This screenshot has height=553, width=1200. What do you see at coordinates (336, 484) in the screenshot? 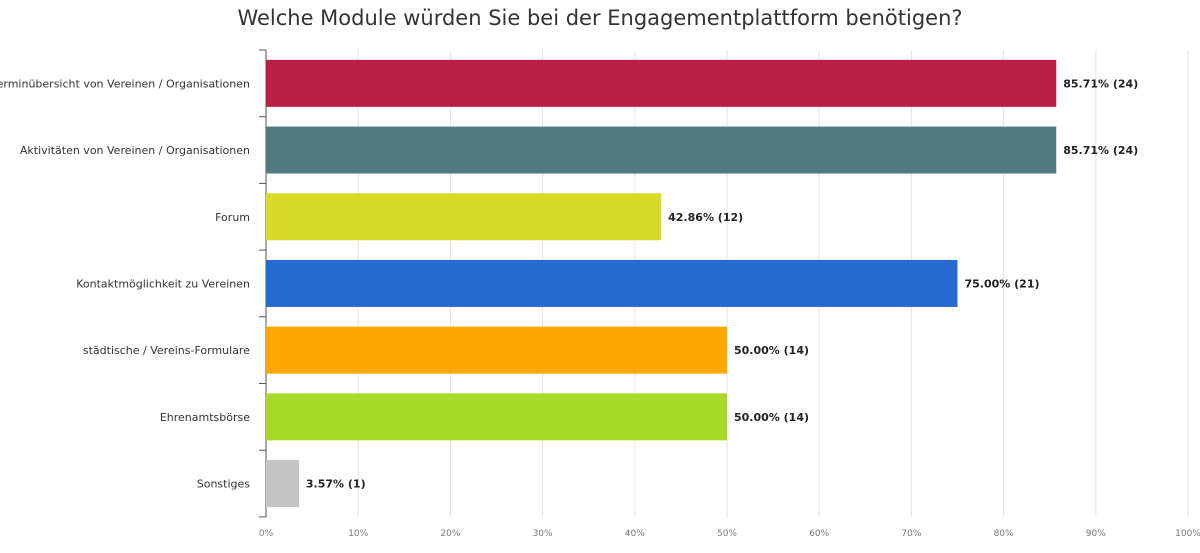
I see `data-label: 3.57% (1)` at bounding box center [336, 484].